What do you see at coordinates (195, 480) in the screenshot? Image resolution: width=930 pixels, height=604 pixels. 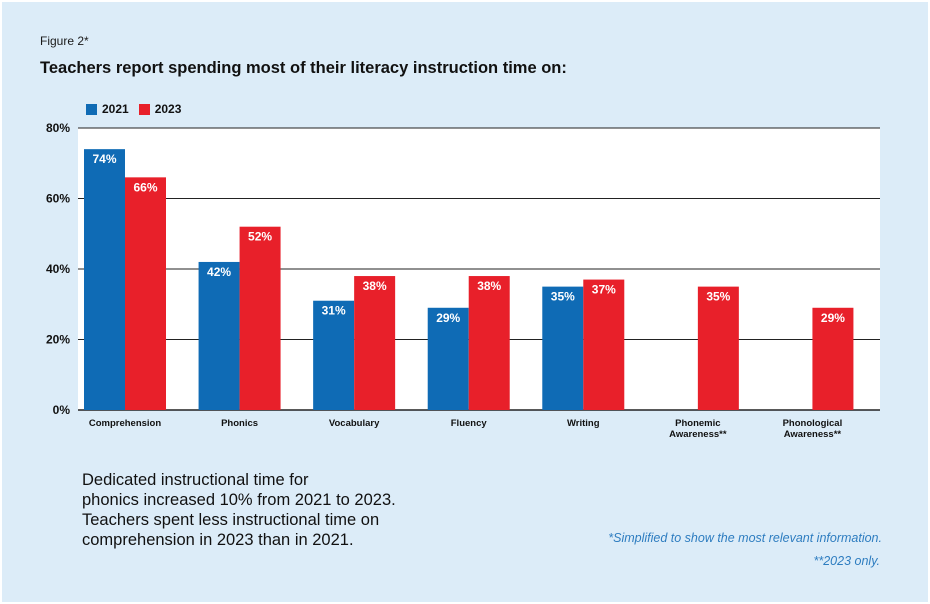 I see `caption-line: Dedicated instructional time for` at bounding box center [195, 480].